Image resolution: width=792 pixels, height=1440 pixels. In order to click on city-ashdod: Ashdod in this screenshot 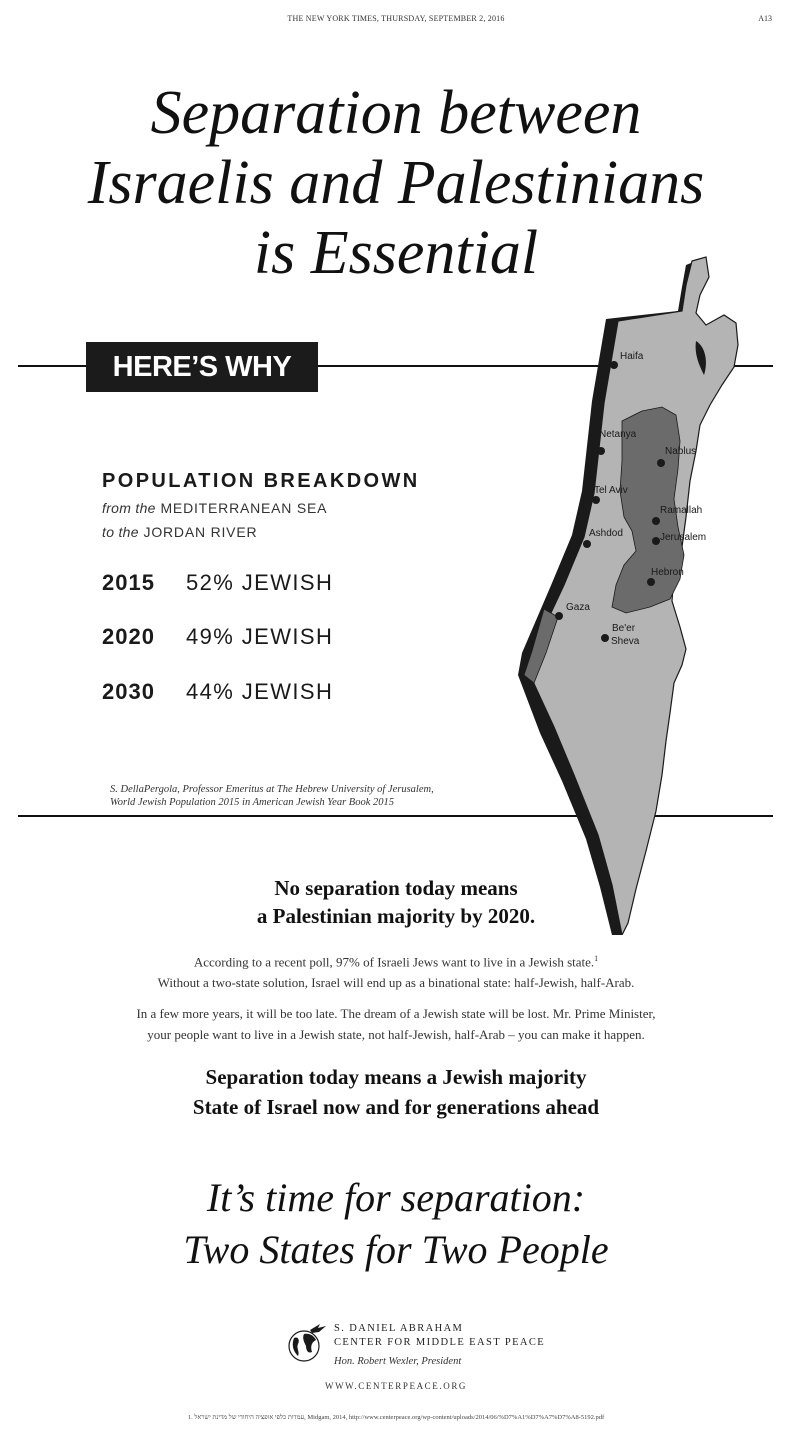, I will do `click(603, 538)`.